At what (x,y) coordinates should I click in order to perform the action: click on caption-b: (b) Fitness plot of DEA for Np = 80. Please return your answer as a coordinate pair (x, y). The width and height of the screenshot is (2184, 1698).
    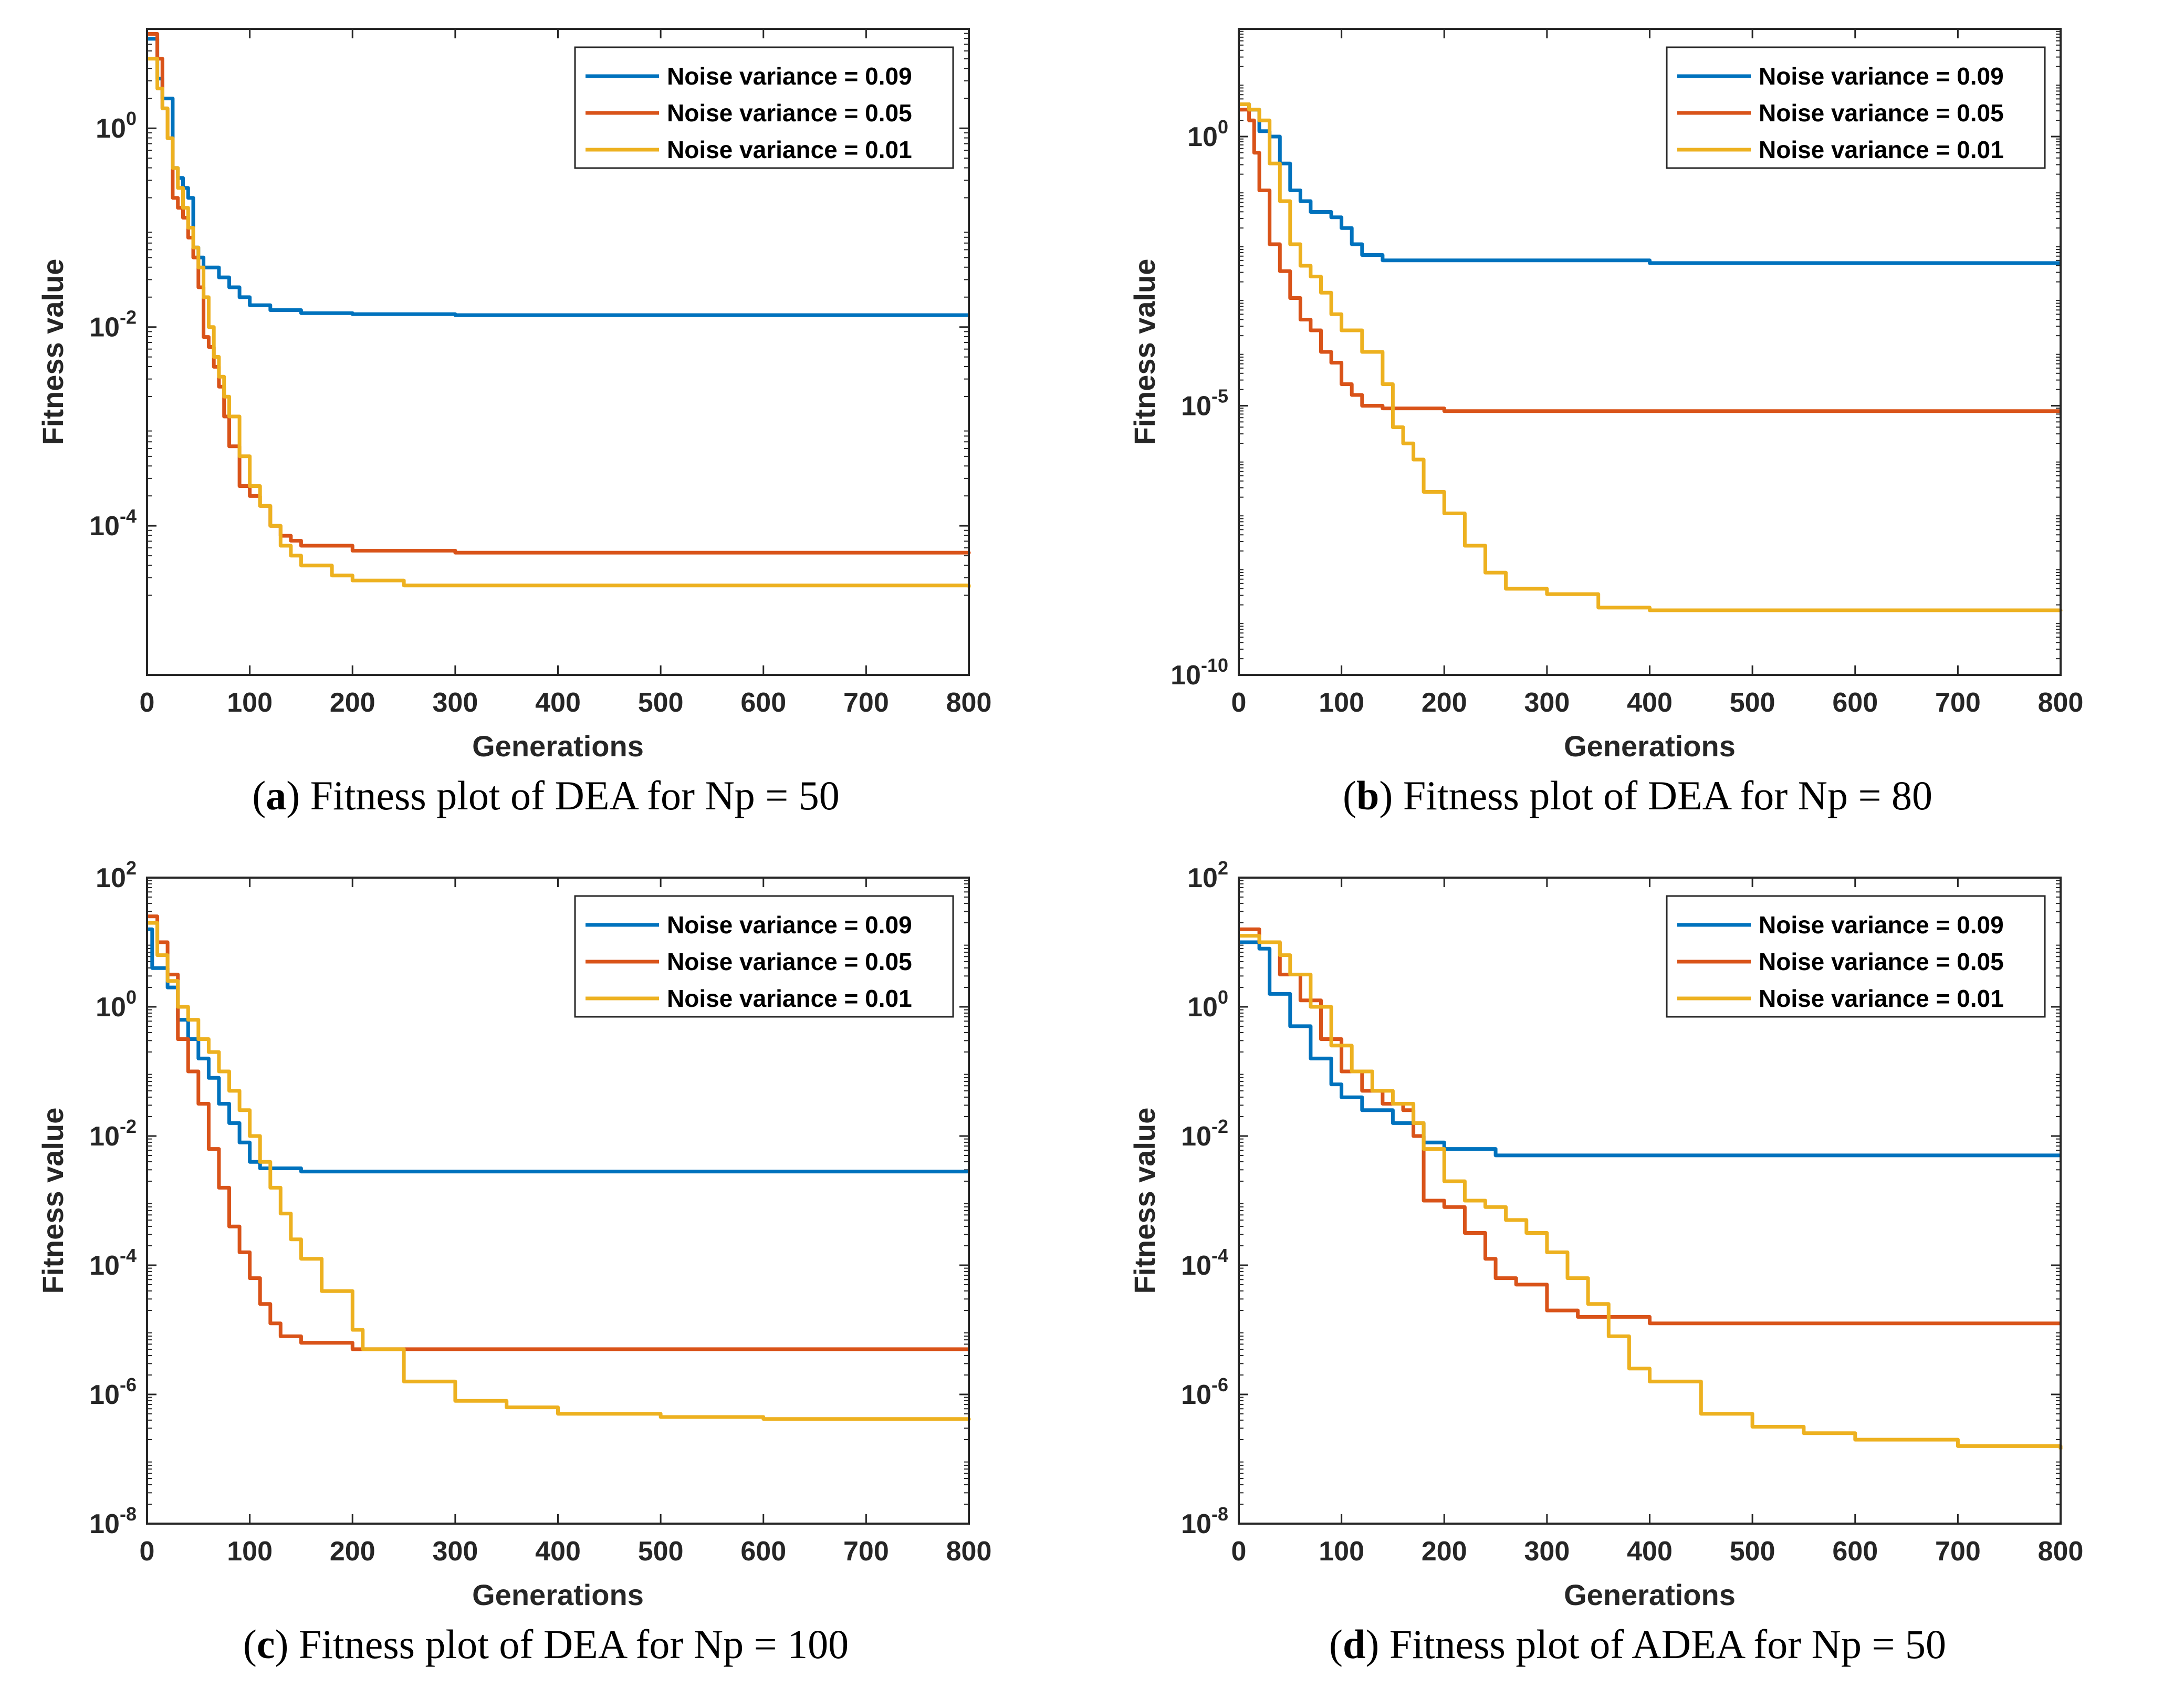
    Looking at the image, I should click on (1637, 795).